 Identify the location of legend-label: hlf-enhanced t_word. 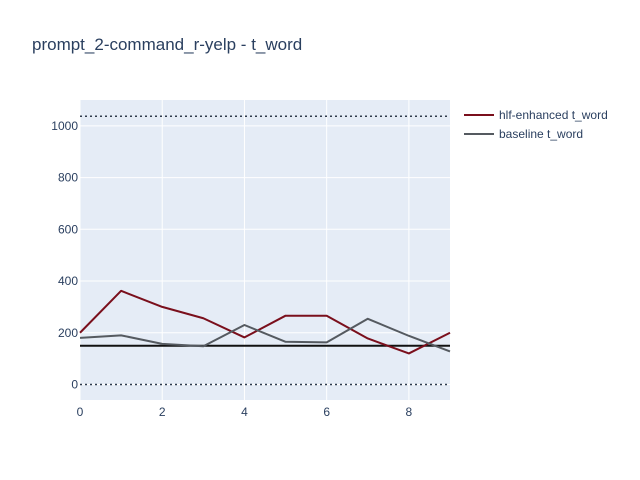
(553, 115).